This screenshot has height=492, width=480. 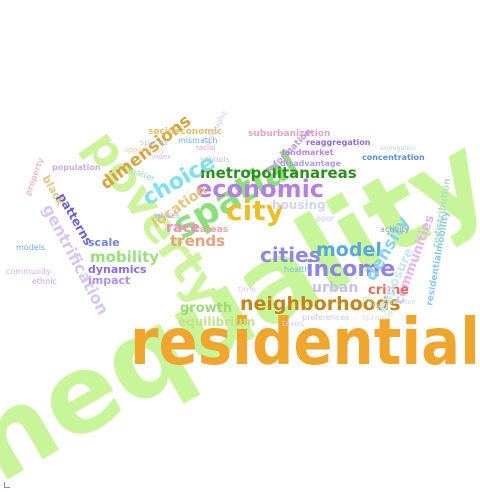 I want to click on word-spaces: spaces, so click(x=154, y=142).